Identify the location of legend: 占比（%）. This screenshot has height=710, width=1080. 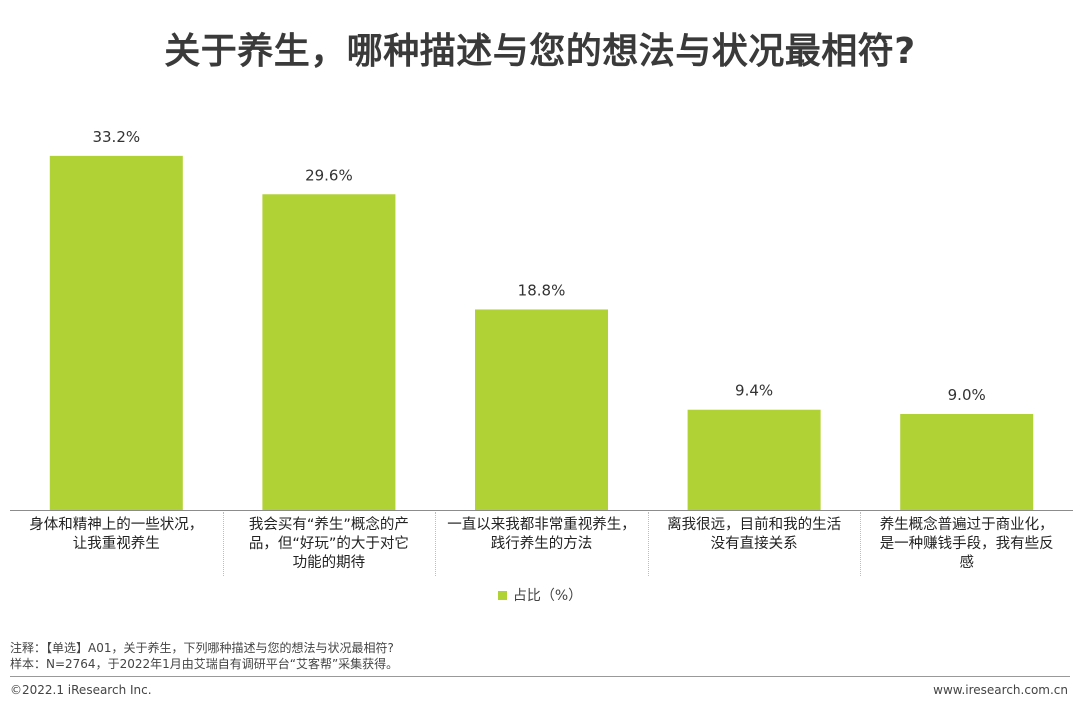
(540, 595).